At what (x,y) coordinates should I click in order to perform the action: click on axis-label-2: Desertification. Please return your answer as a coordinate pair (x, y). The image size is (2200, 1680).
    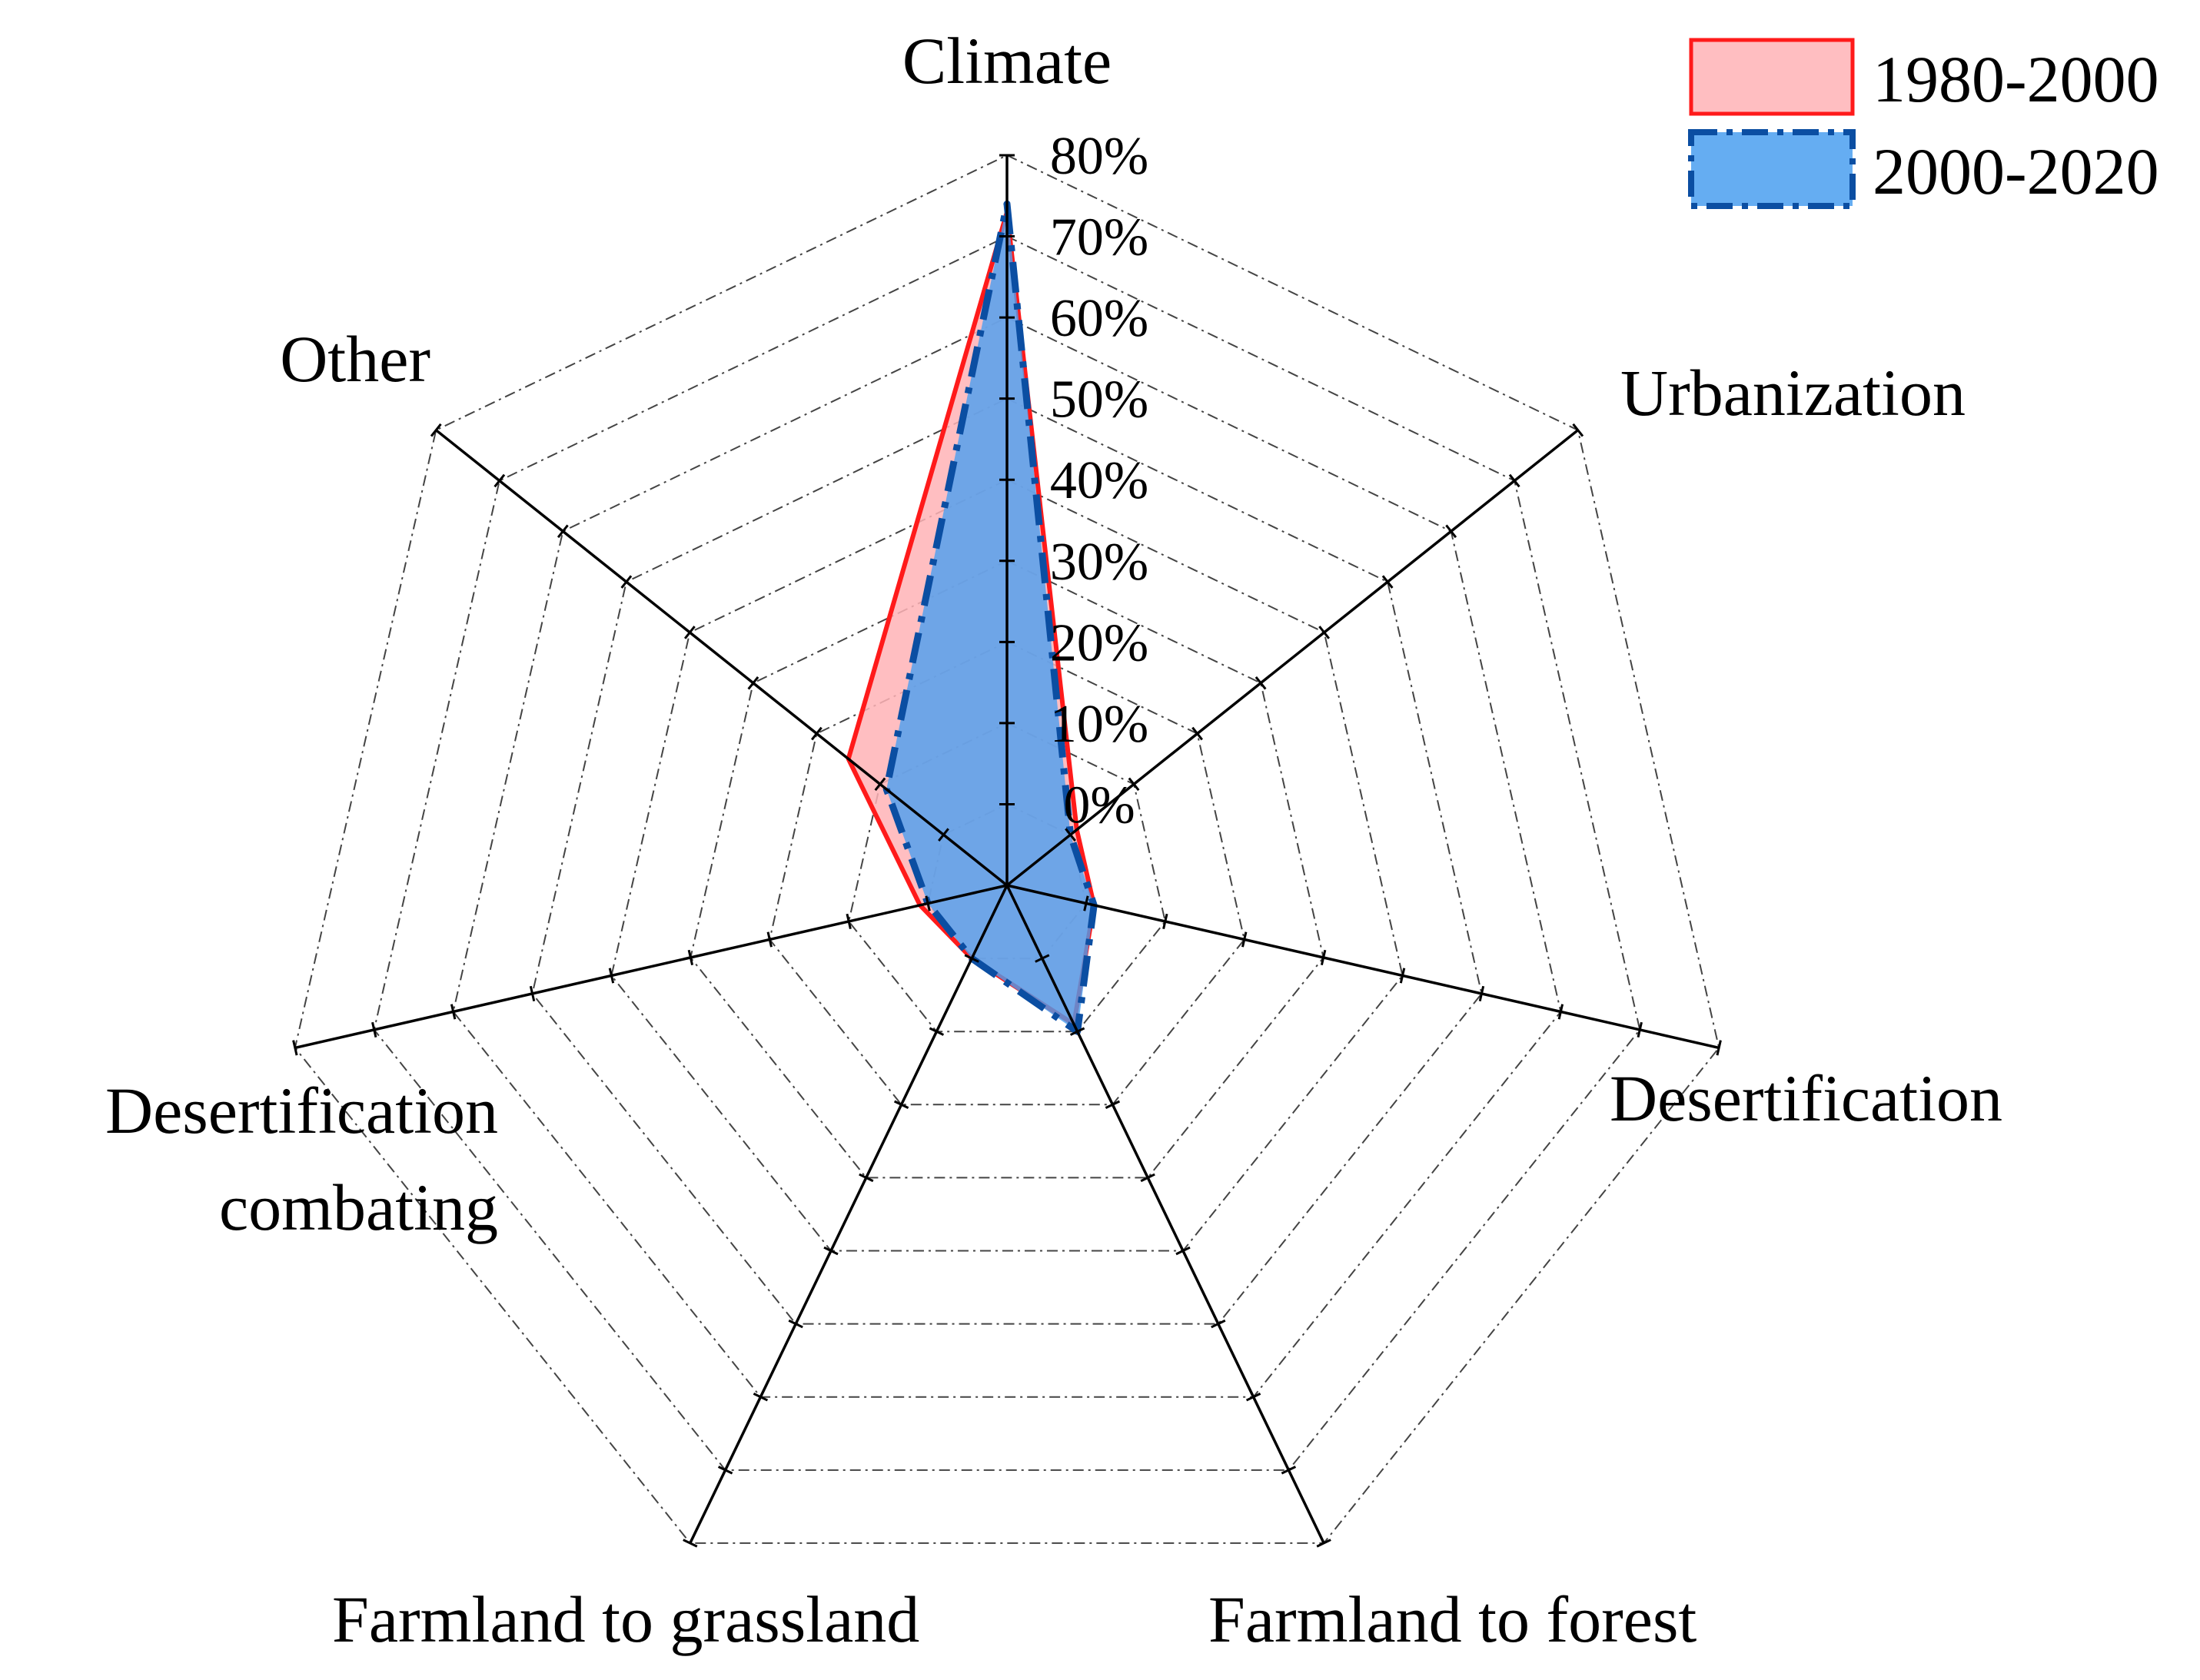
    Looking at the image, I should click on (1806, 1098).